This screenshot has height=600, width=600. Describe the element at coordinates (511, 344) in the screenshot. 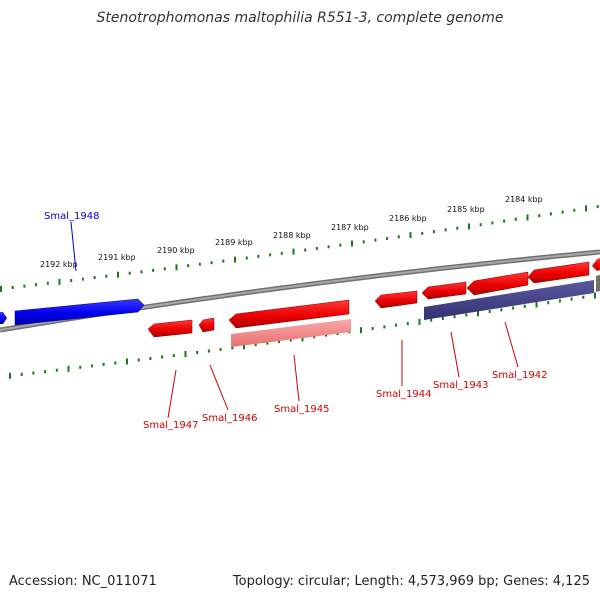

I see `leader-line-Smal_1942` at that location.